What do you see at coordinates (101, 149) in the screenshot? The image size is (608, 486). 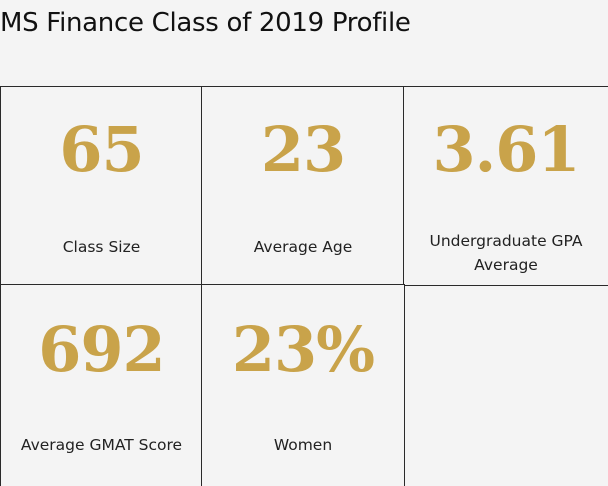 I see `stat-value: 65` at bounding box center [101, 149].